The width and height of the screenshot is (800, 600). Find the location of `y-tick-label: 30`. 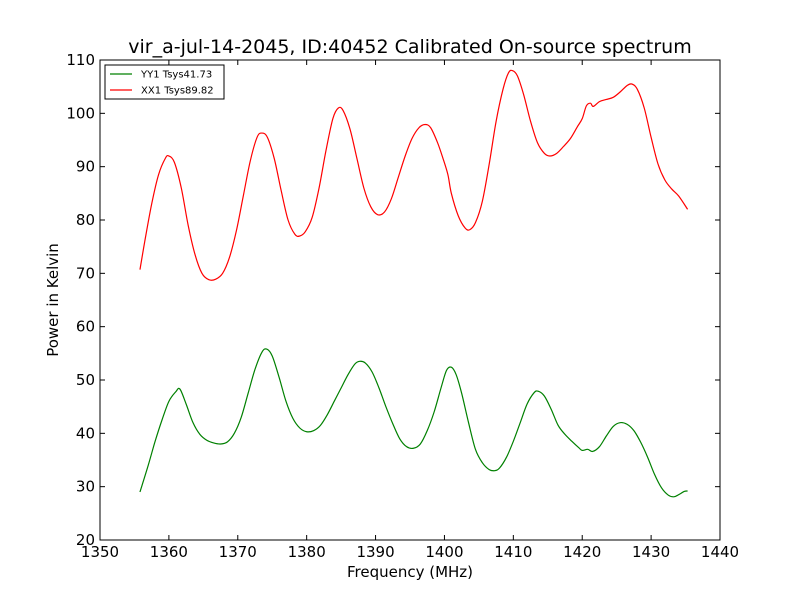

y-tick-label: 30 is located at coordinates (85, 487).